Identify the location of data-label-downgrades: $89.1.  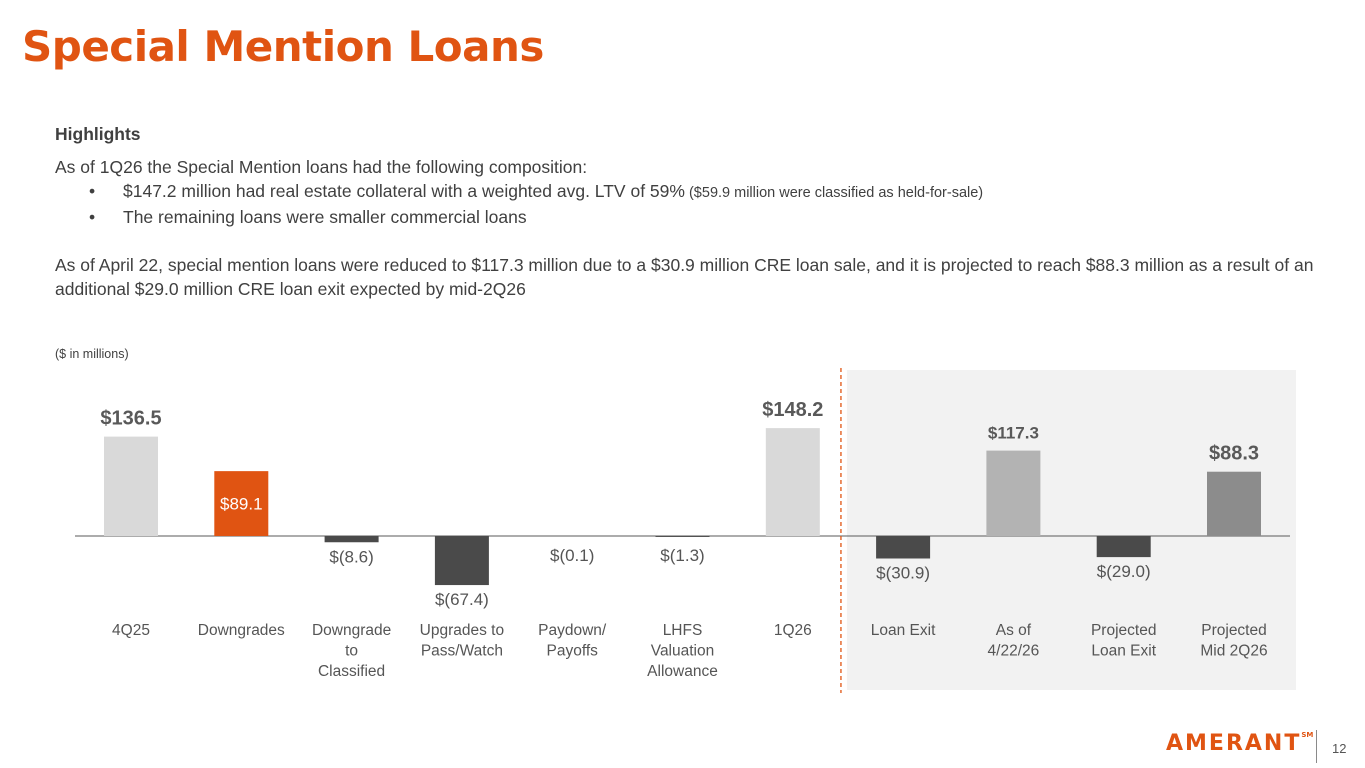
(241, 504).